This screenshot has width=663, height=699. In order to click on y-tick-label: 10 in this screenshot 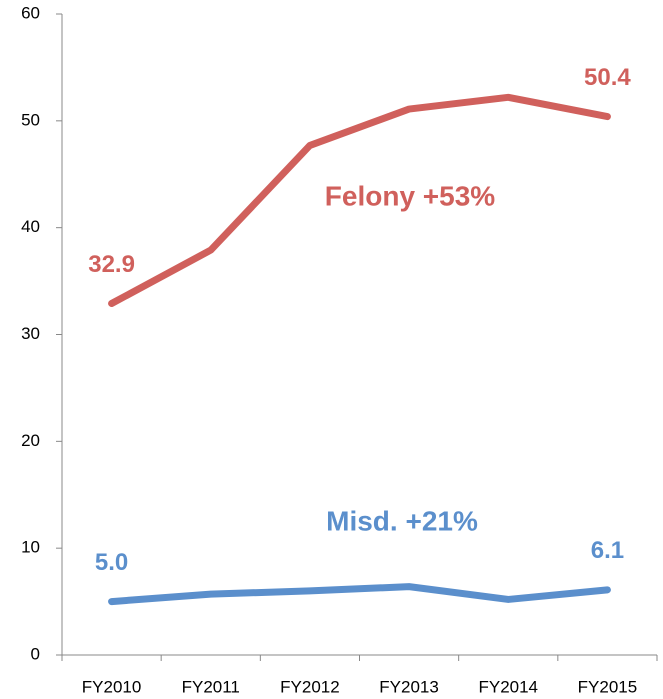, I will do `click(30, 547)`.